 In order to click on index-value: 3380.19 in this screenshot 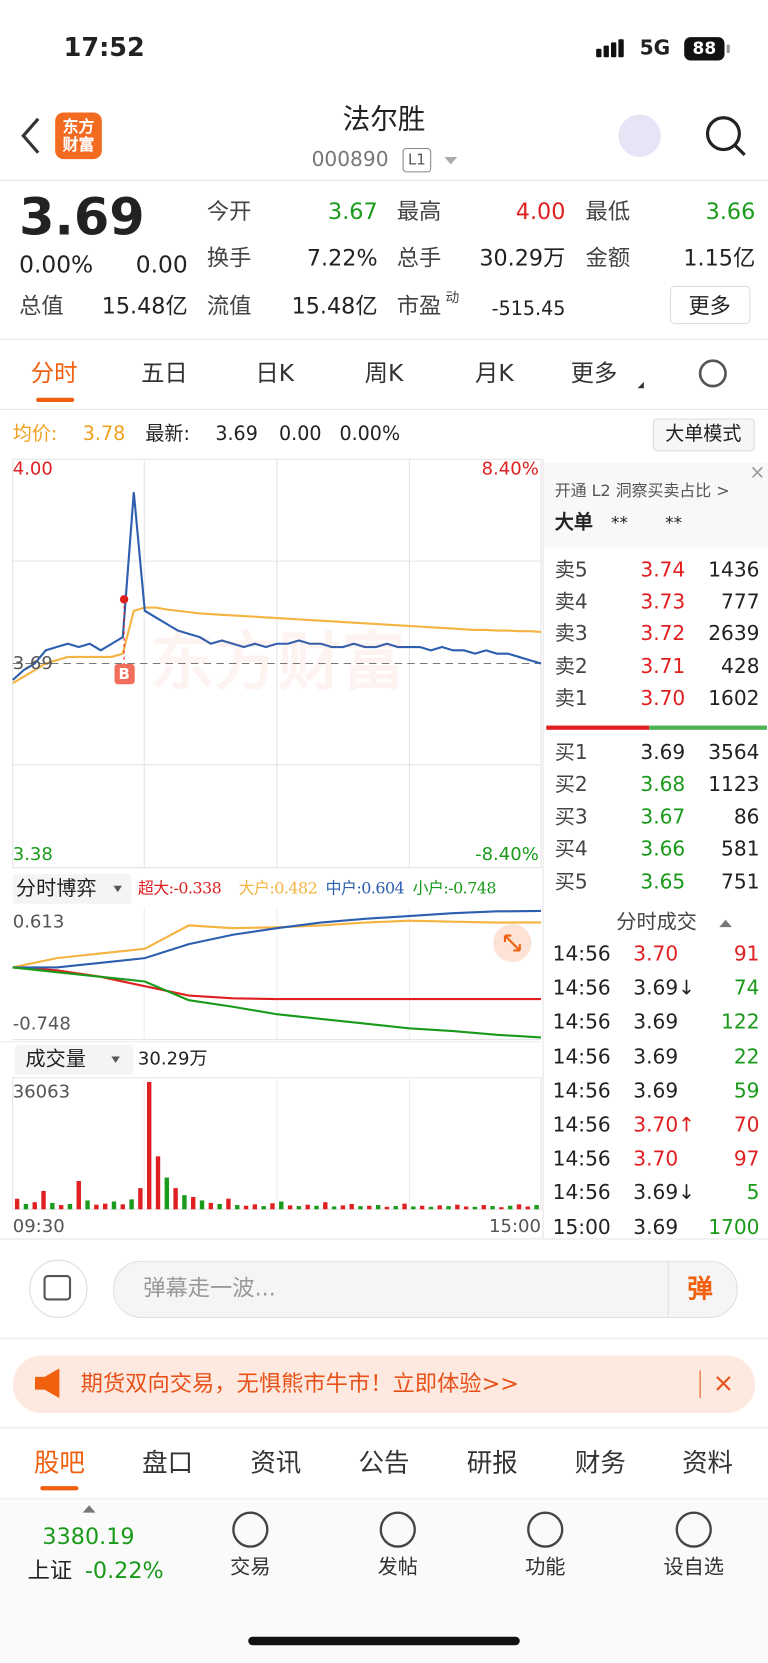, I will do `click(88, 1536)`.